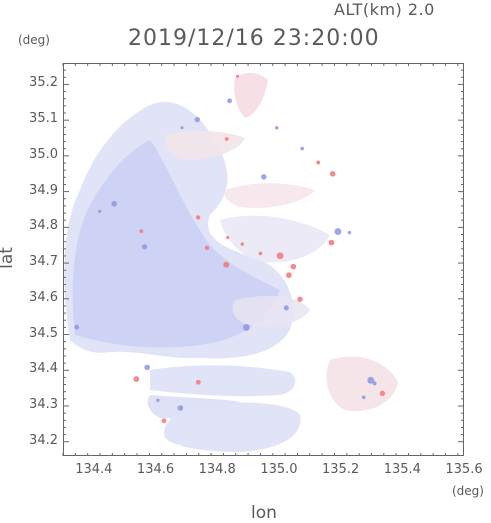 This screenshot has height=523, width=491. What do you see at coordinates (217, 469) in the screenshot?
I see `x-tick-label: 134.8` at bounding box center [217, 469].